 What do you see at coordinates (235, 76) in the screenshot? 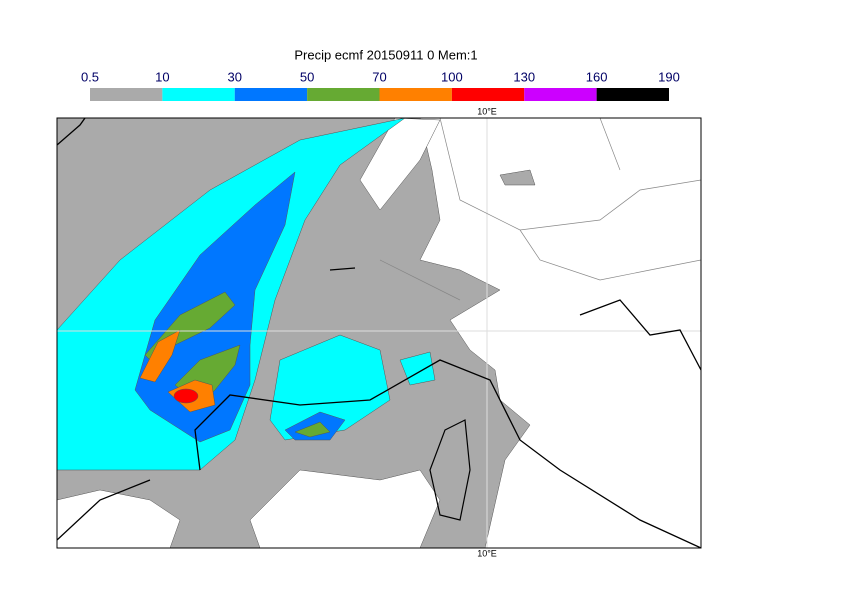
I see `colorbar-label: 30` at bounding box center [235, 76].